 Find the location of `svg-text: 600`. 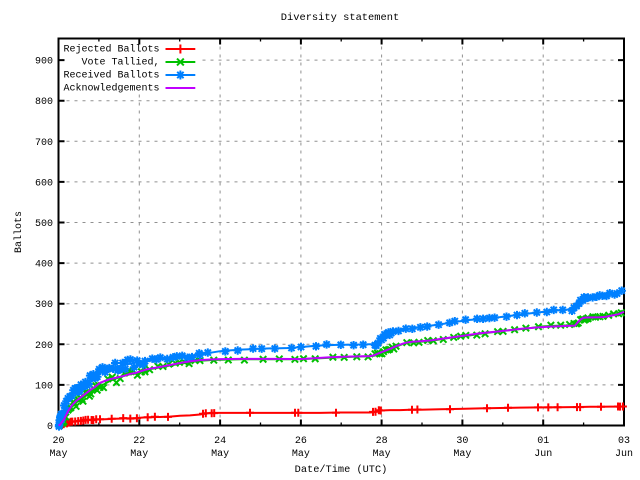

svg-text: 600 is located at coordinates (44, 183).